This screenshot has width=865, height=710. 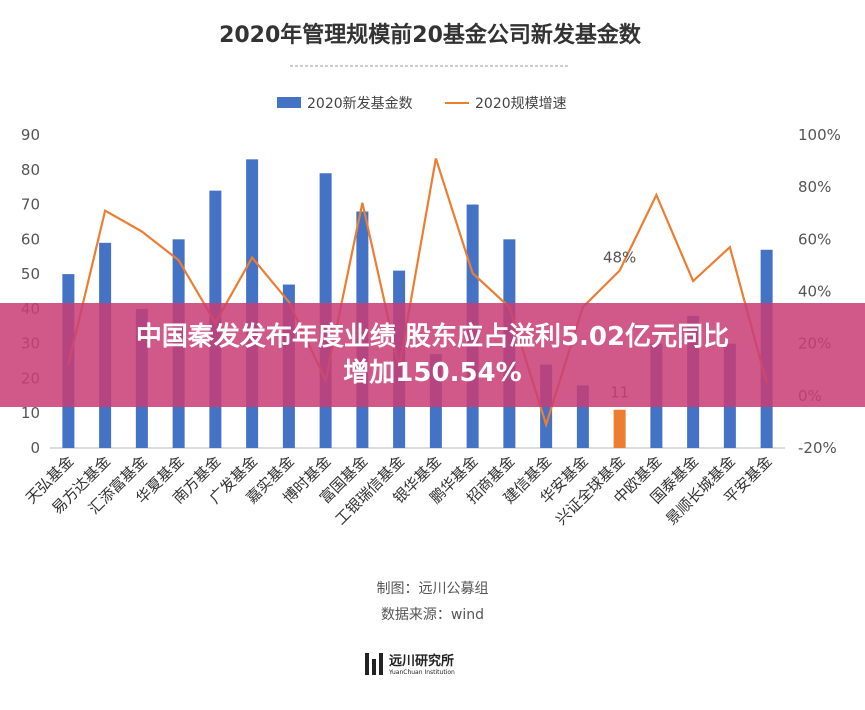 What do you see at coordinates (817, 448) in the screenshot?
I see `right-tick-label: -20%` at bounding box center [817, 448].